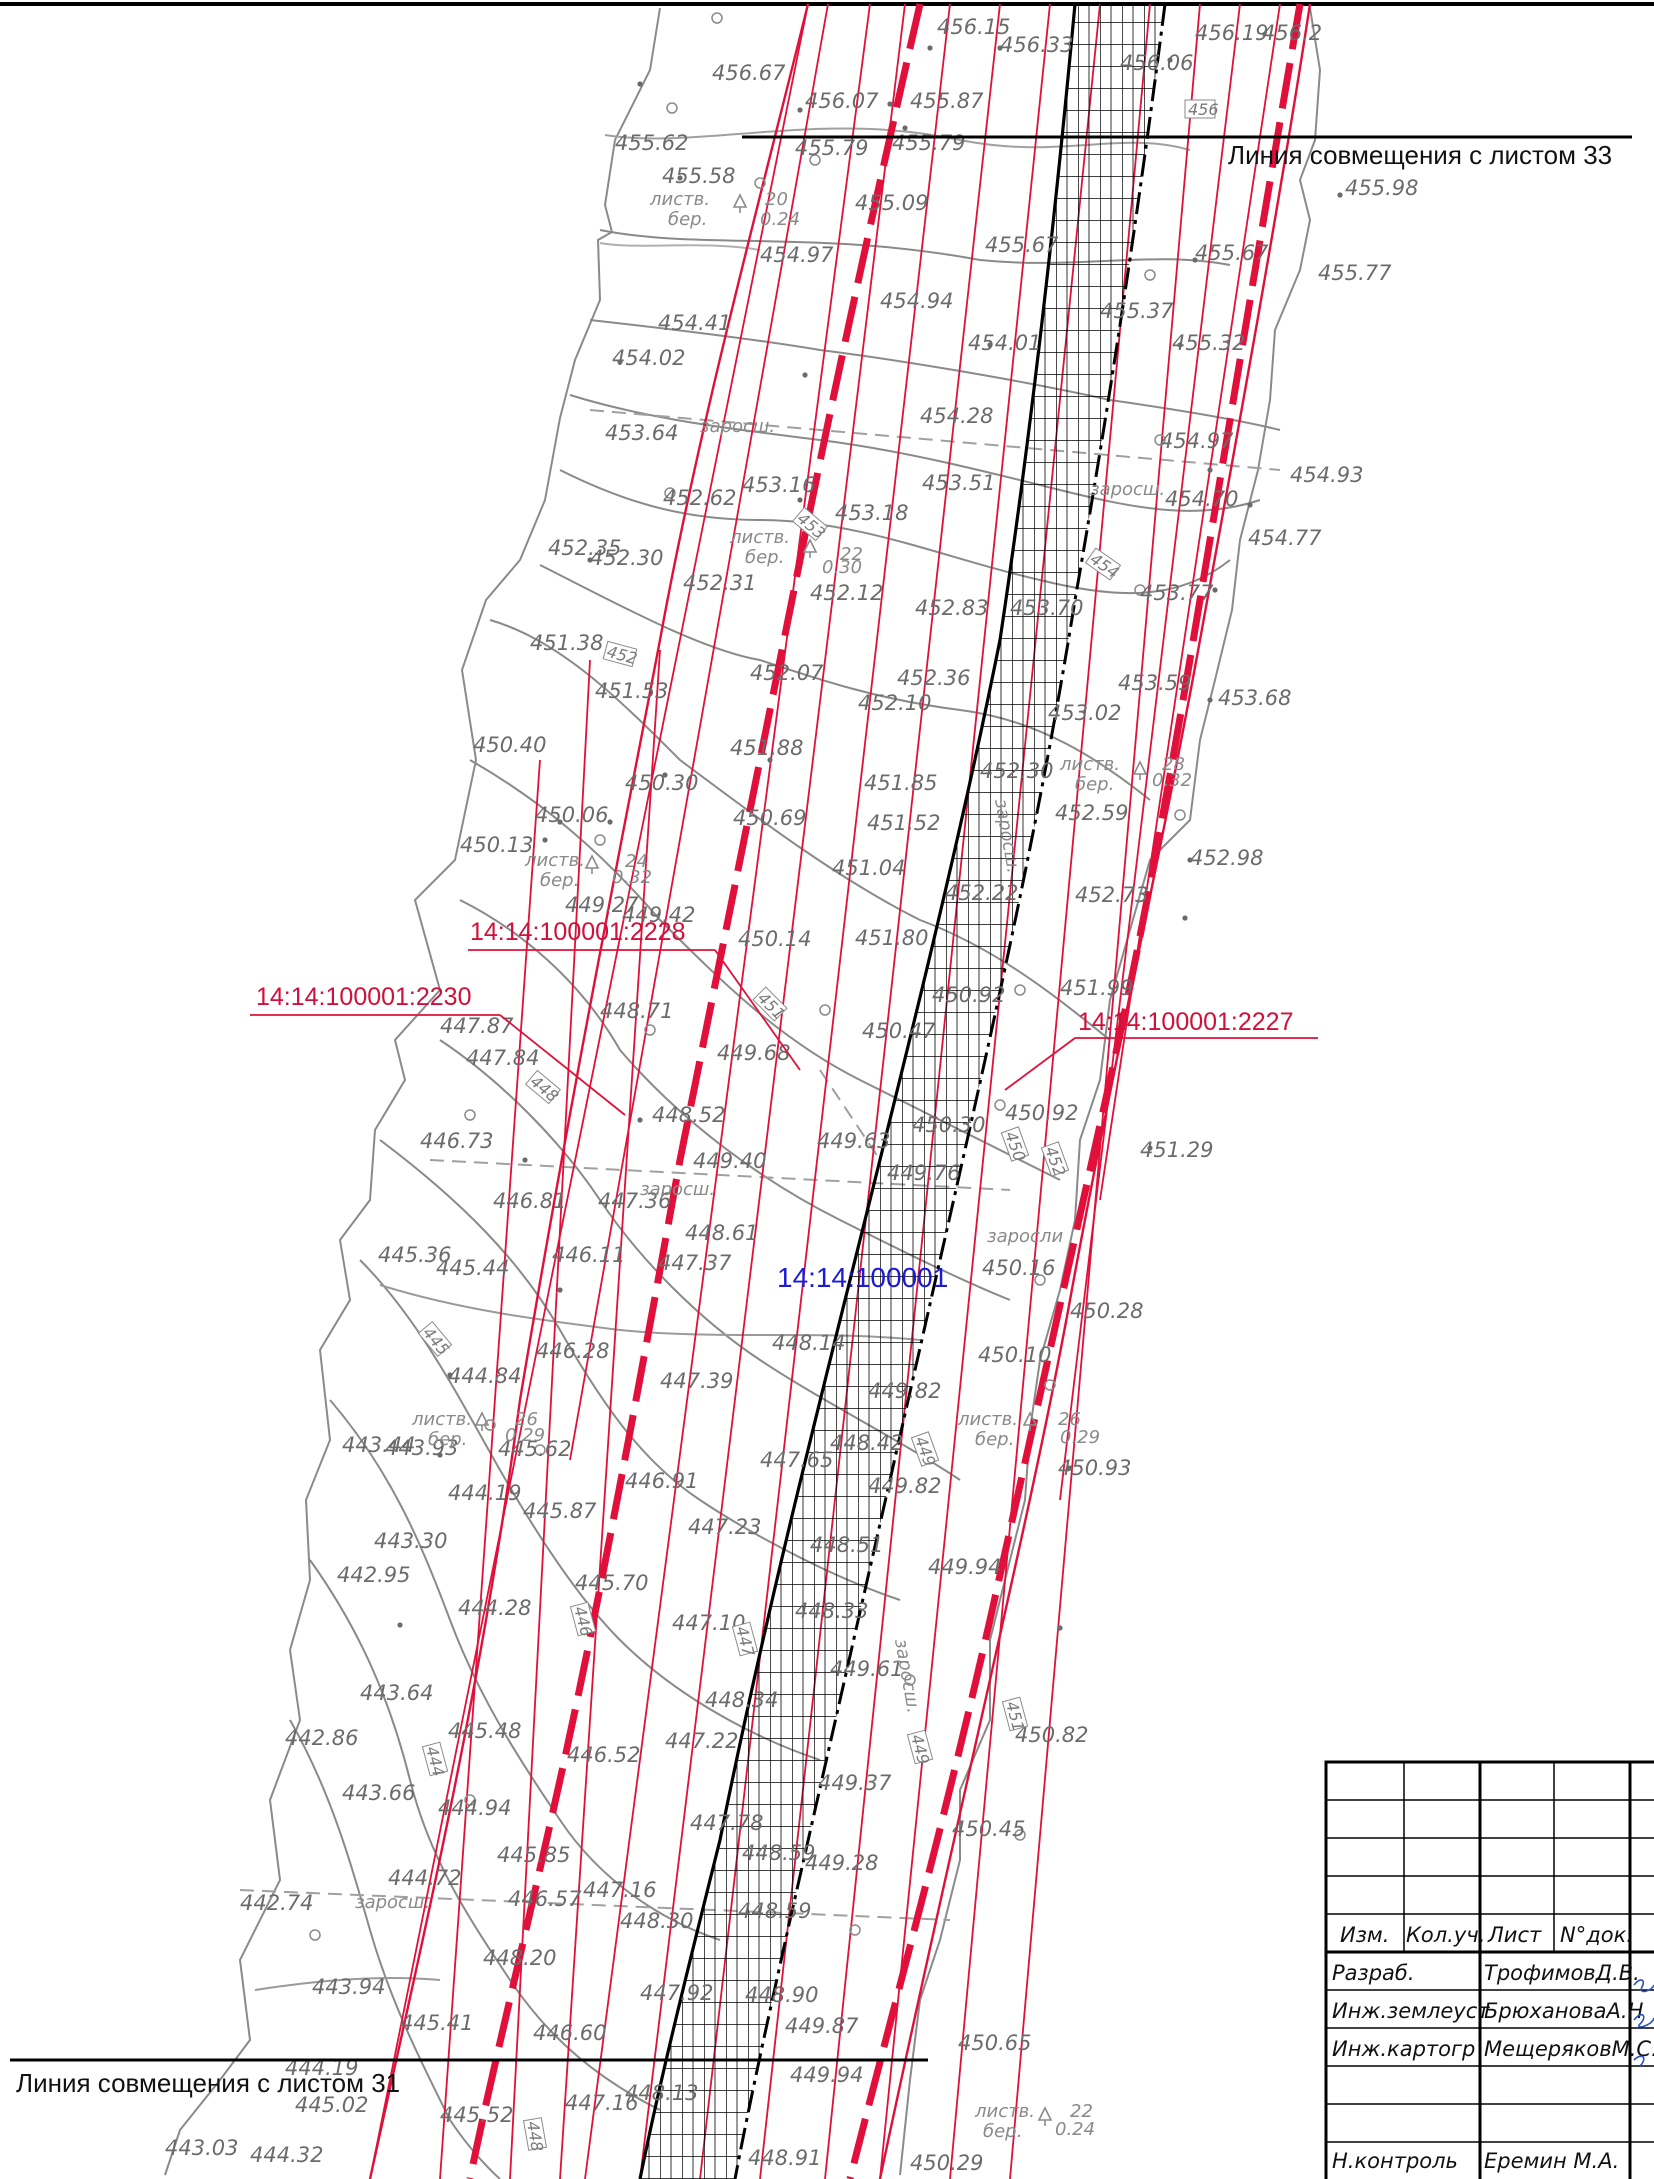 Image resolution: width=1654 pixels, height=2179 pixels. What do you see at coordinates (988, 1829) in the screenshot?
I see `elevation-label: 450.45` at bounding box center [988, 1829].